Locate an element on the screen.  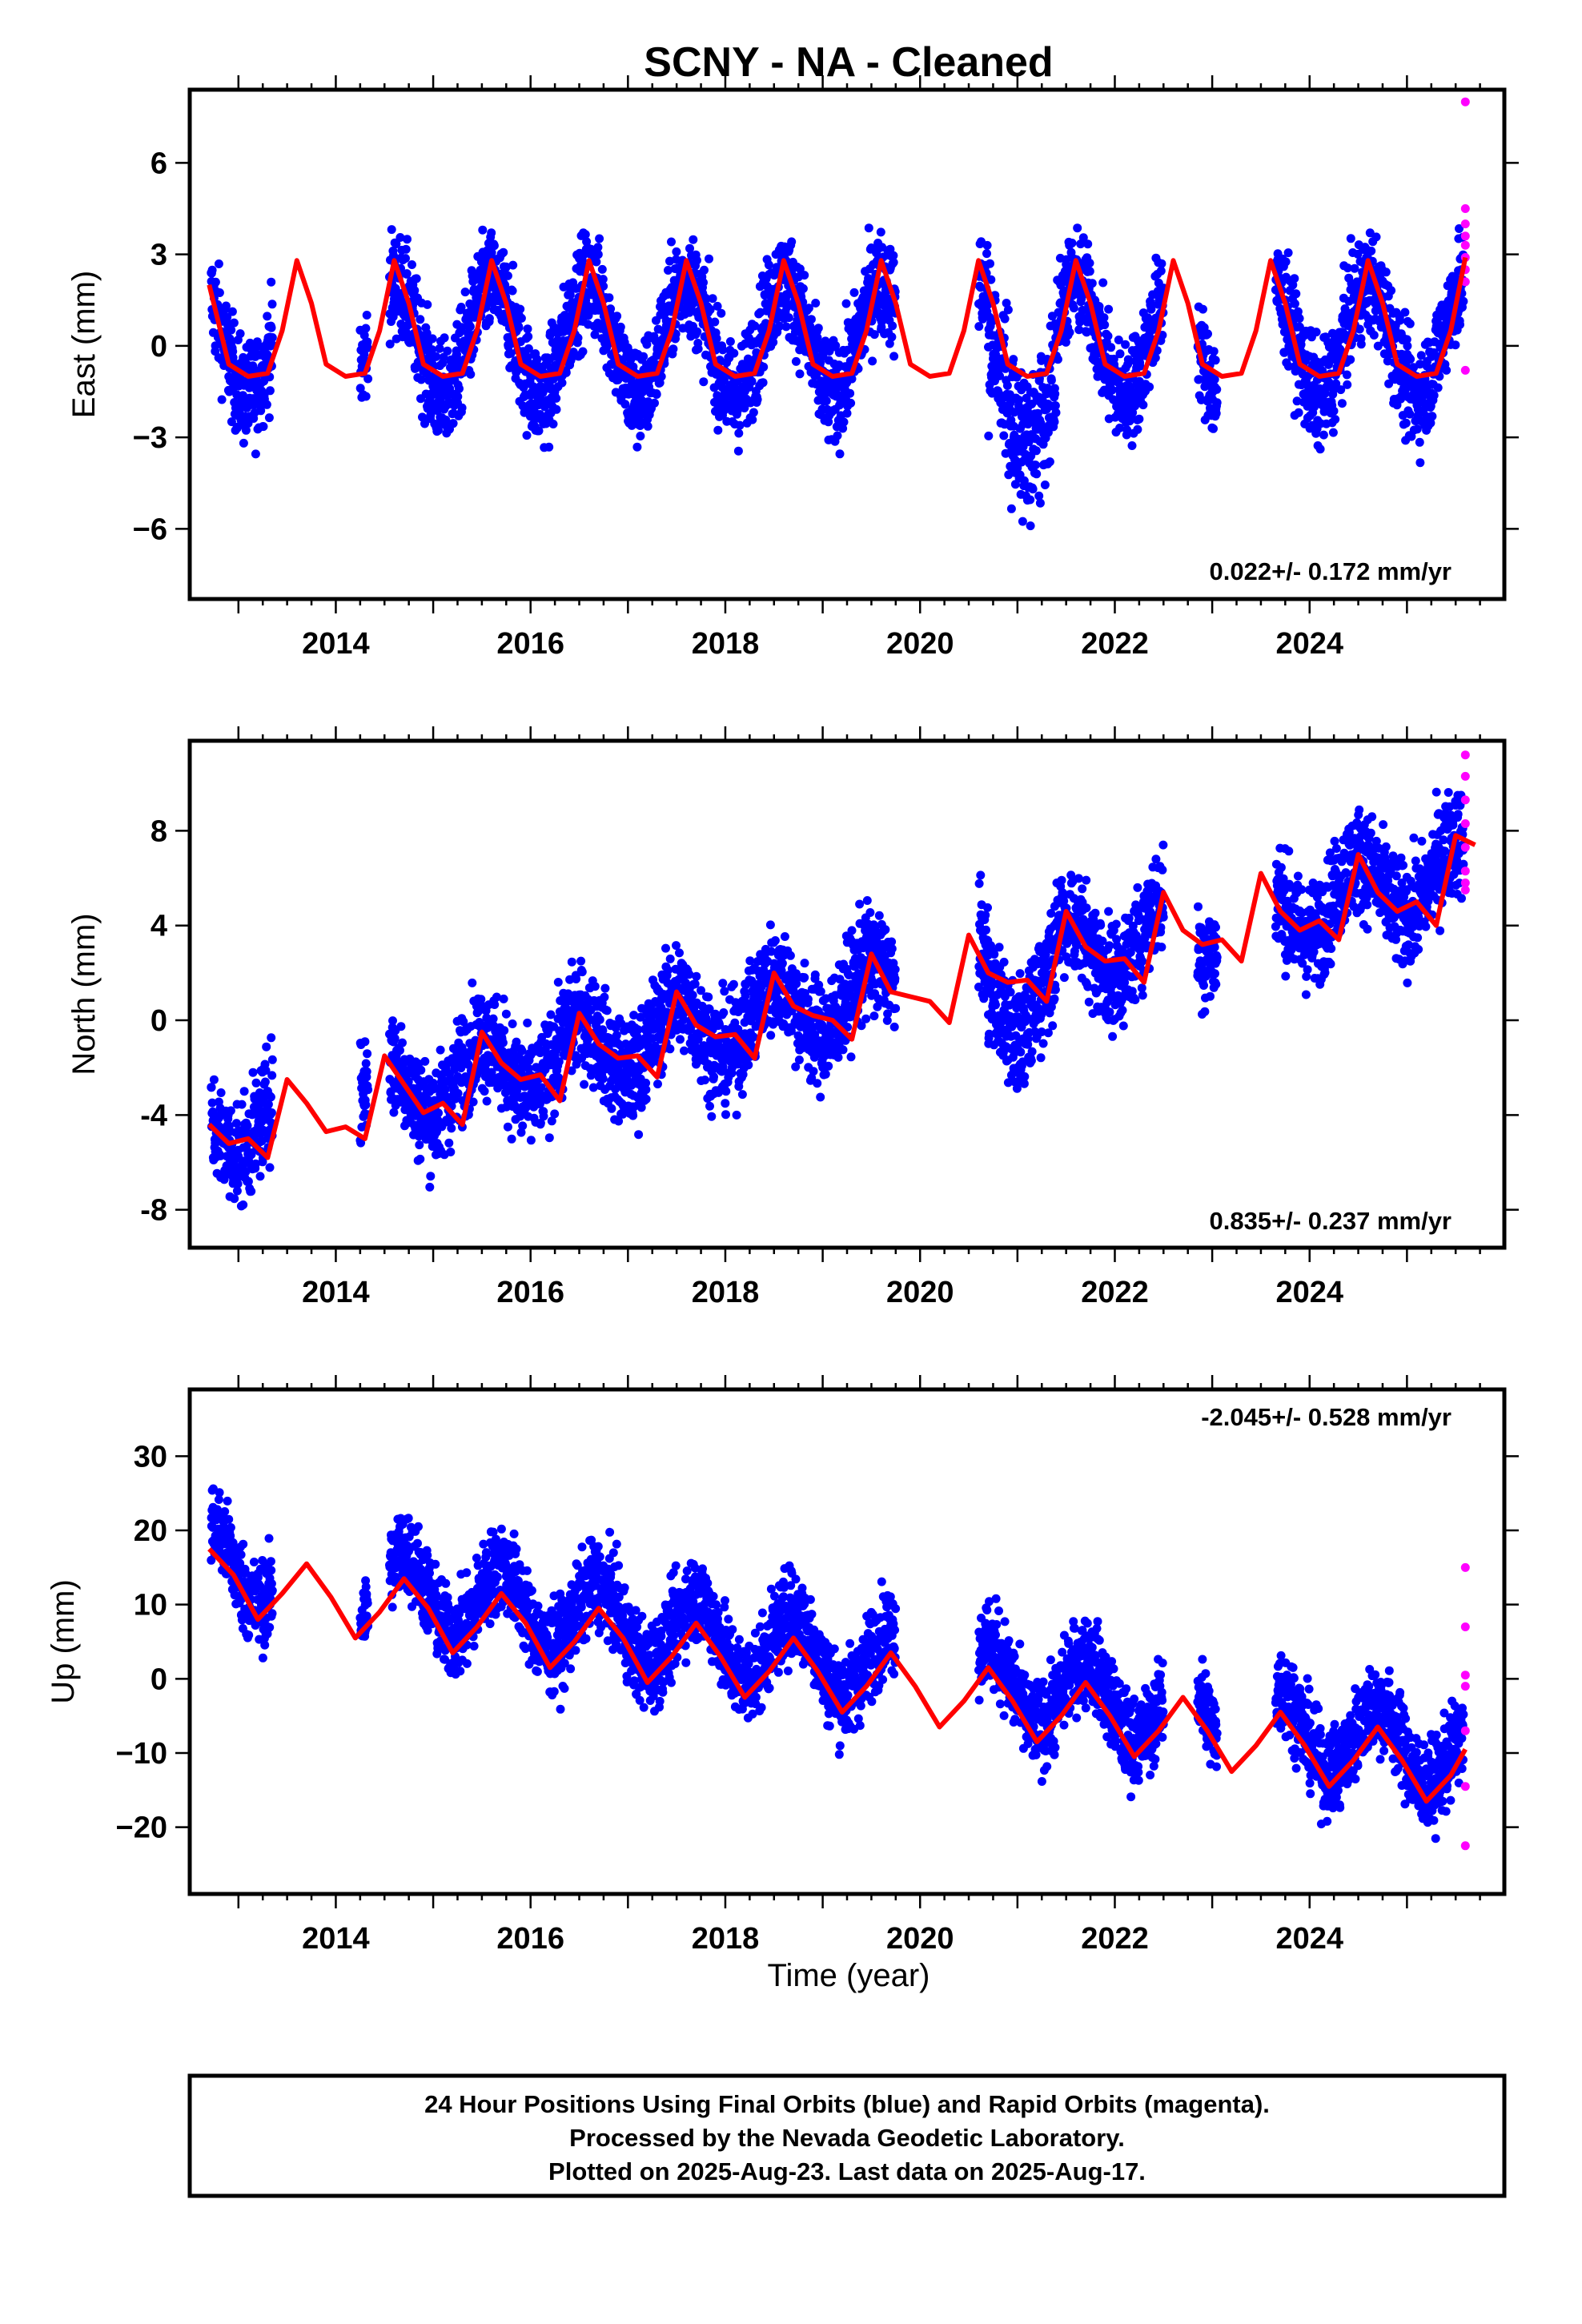
y-tick-label: −6 is located at coordinates (150, 529).